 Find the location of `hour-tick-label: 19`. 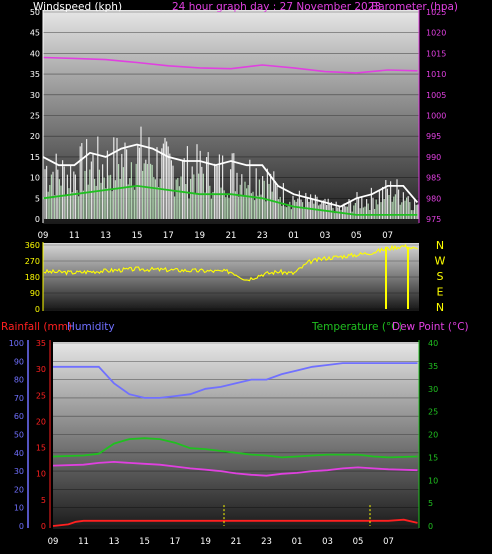

hour-tick-label: 19 is located at coordinates (205, 542).